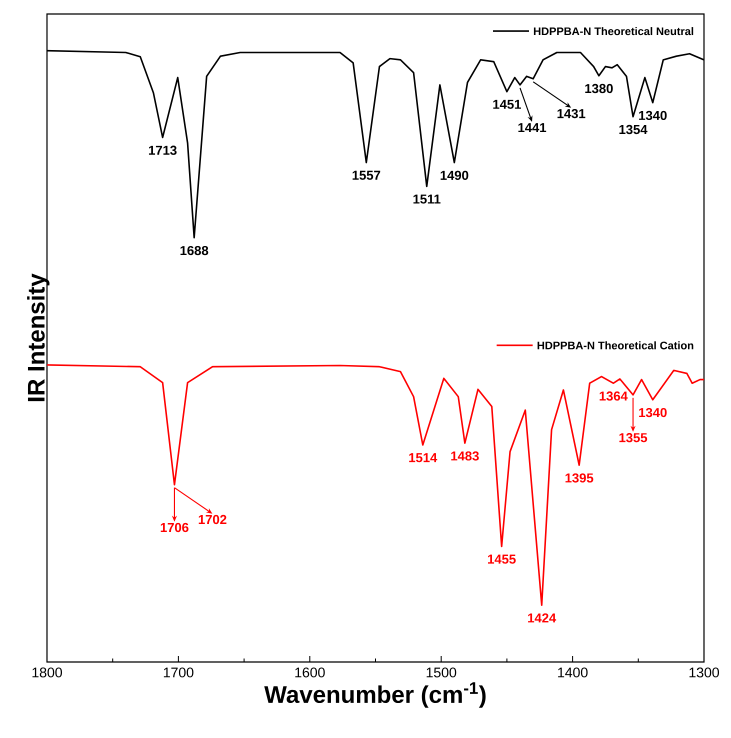  I want to click on annotation: 1451, so click(507, 104).